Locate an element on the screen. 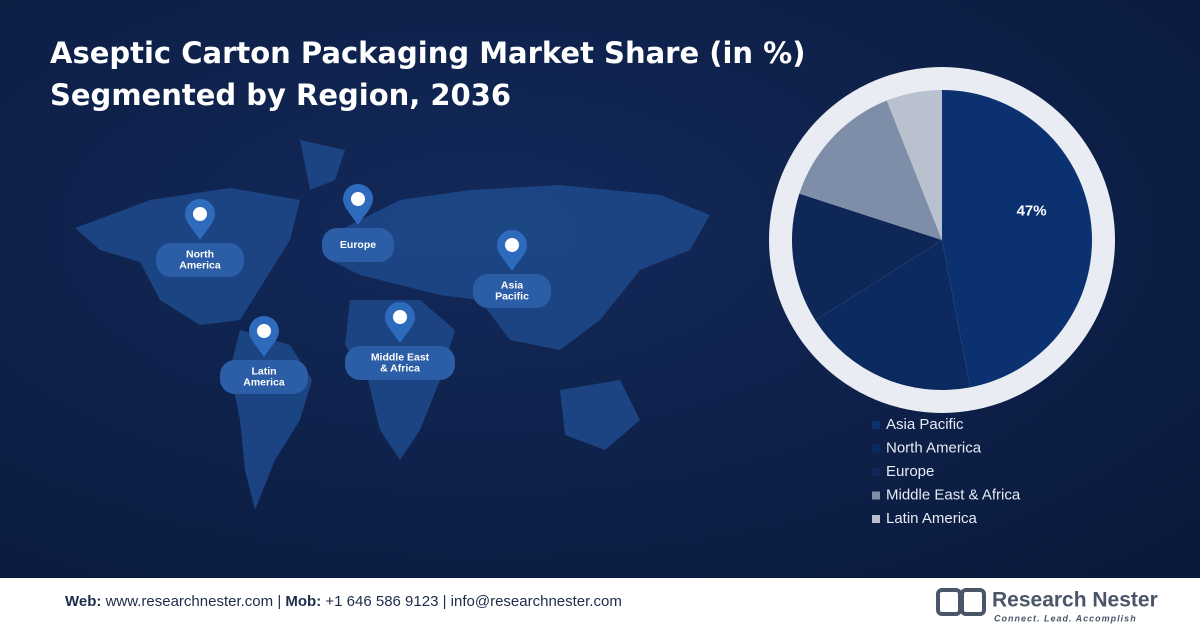 This screenshot has width=1200, height=628. data-label: 47% is located at coordinates (1032, 210).